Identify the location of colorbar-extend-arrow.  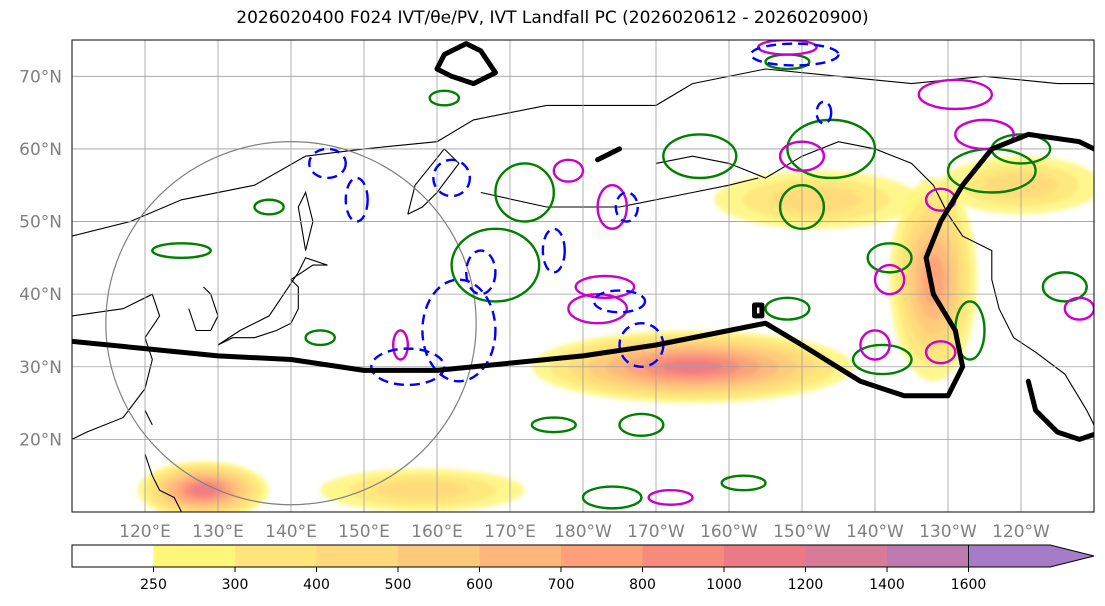
(1031, 556).